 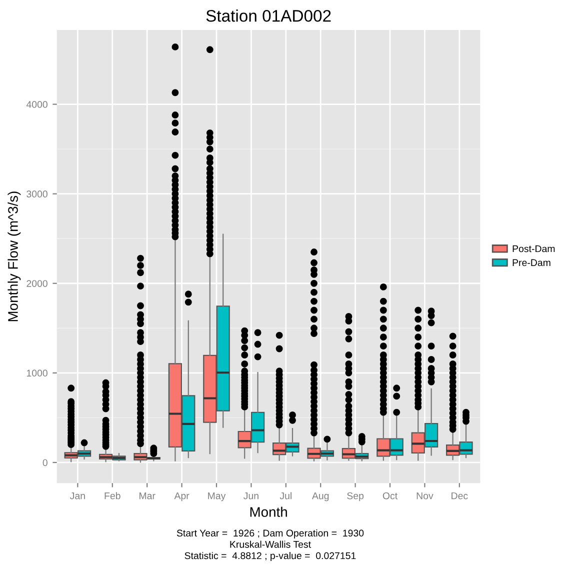 I want to click on x-tick-label: Oct, so click(x=390, y=496).